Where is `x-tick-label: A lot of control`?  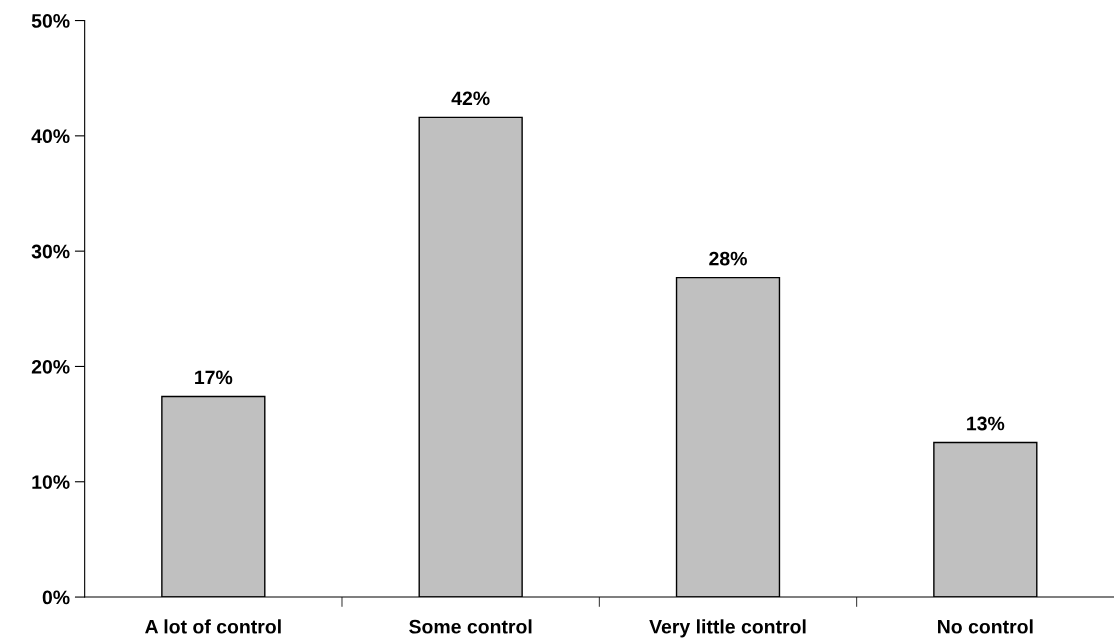
x-tick-label: A lot of control is located at coordinates (213, 626).